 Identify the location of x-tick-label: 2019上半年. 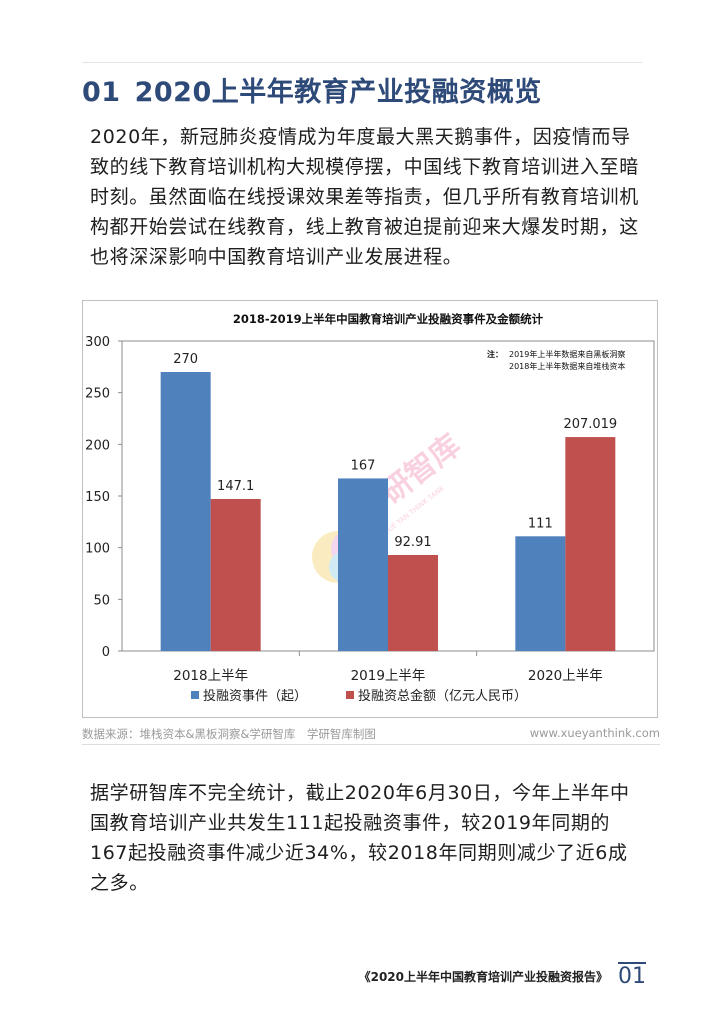
(388, 676).